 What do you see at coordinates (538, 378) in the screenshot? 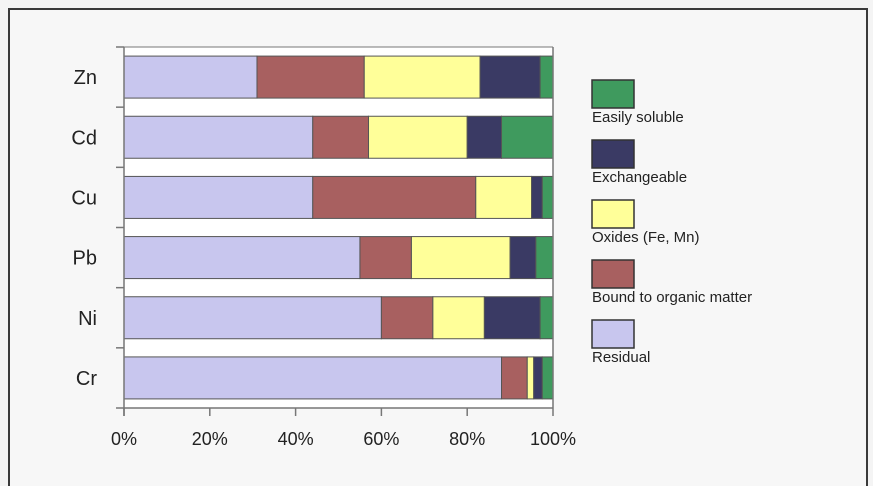
I see `bar-cr-exchangeable` at bounding box center [538, 378].